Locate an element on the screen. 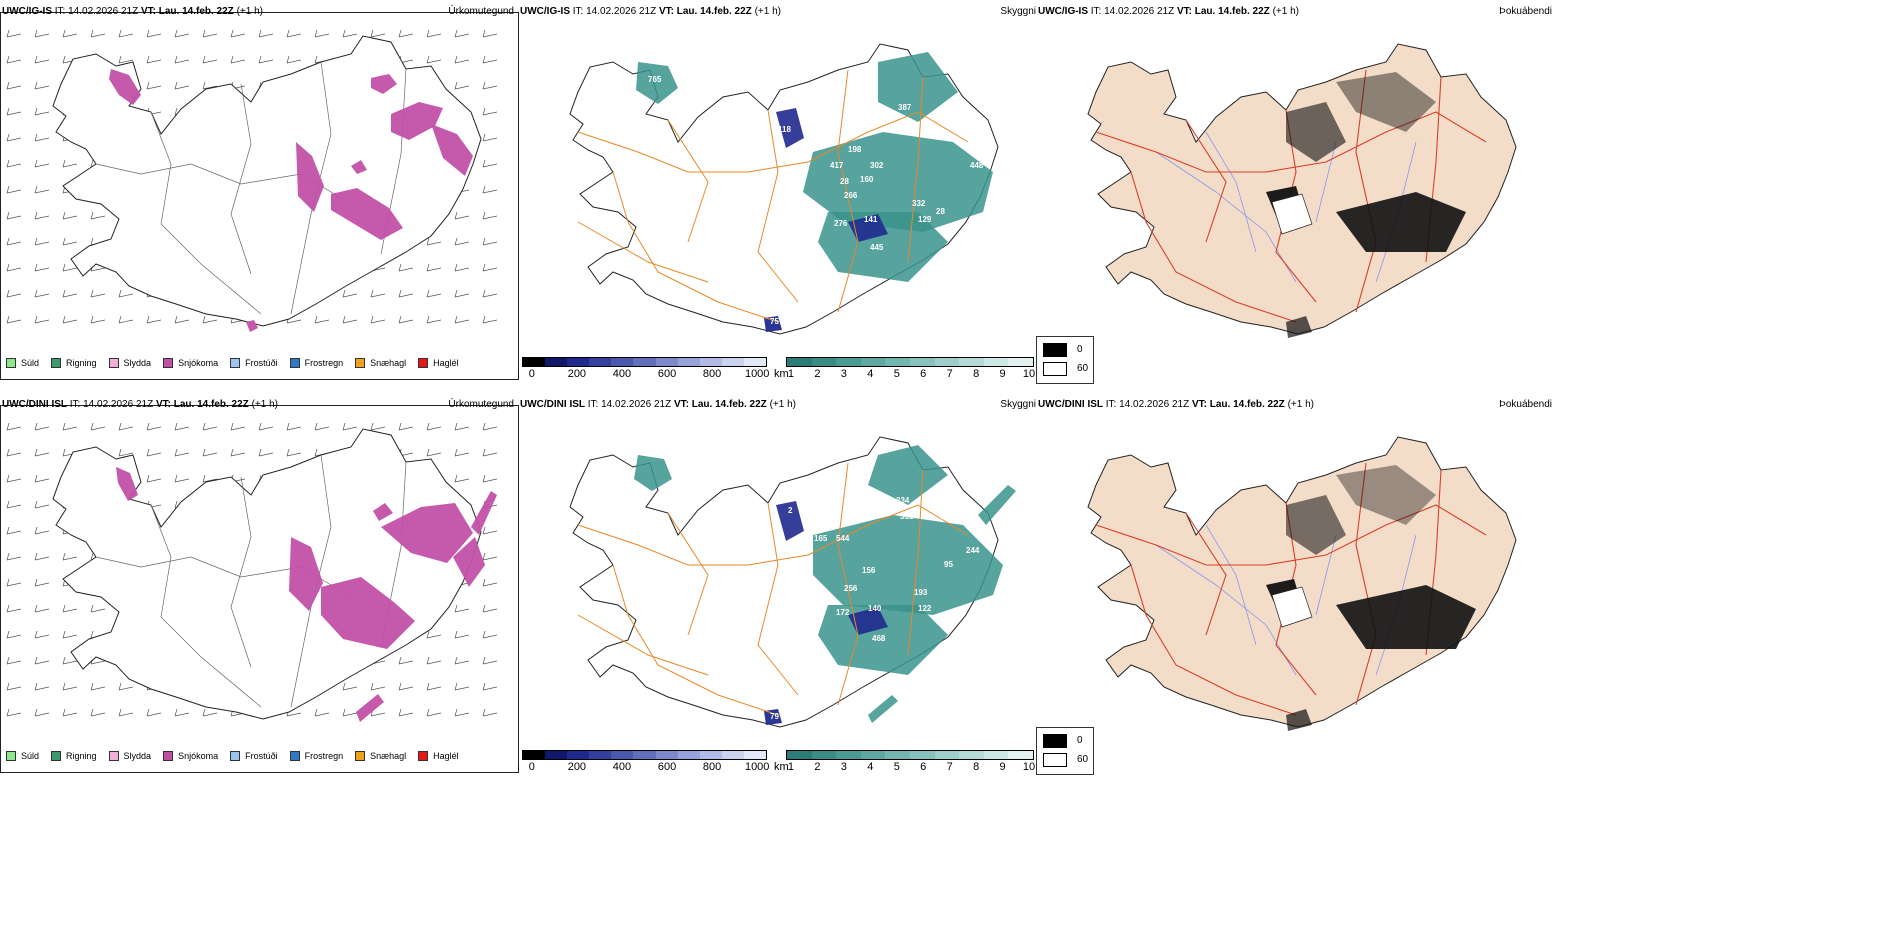 This screenshot has width=1900, height=950. visibility-value-label: 122 is located at coordinates (925, 608).